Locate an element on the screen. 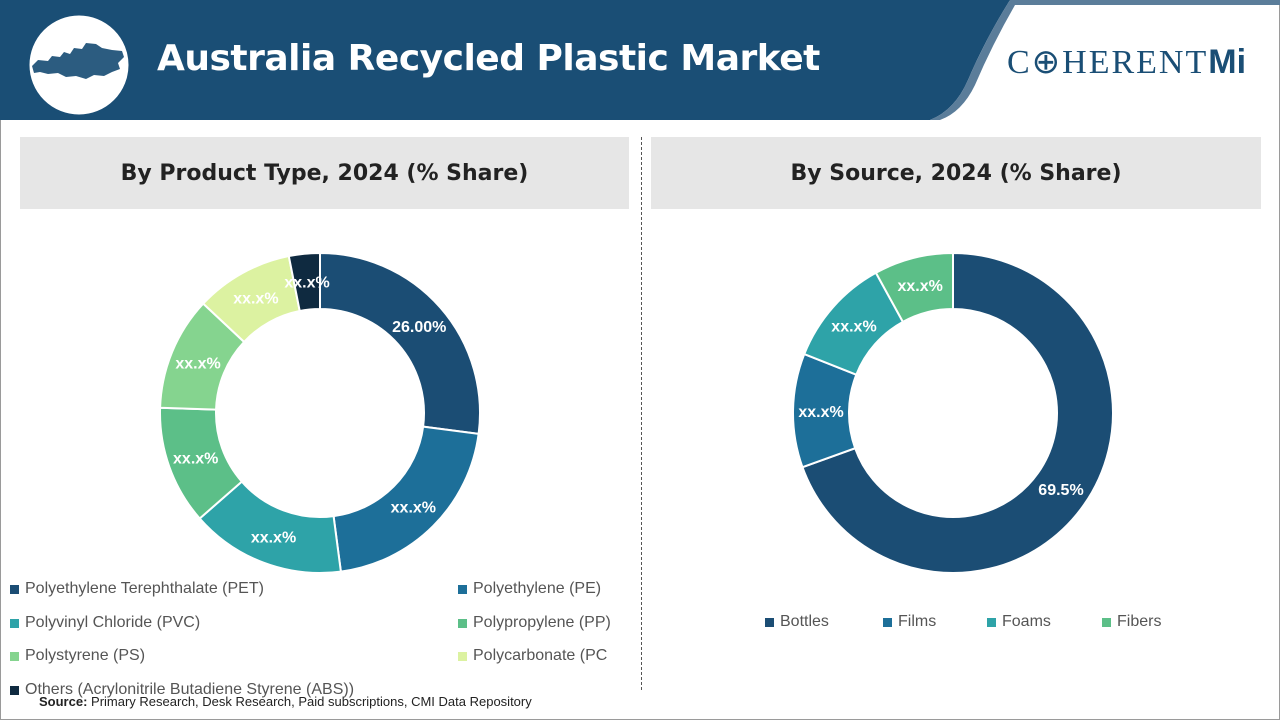 The height and width of the screenshot is (720, 1280). source-label: Source: is located at coordinates (63, 701).